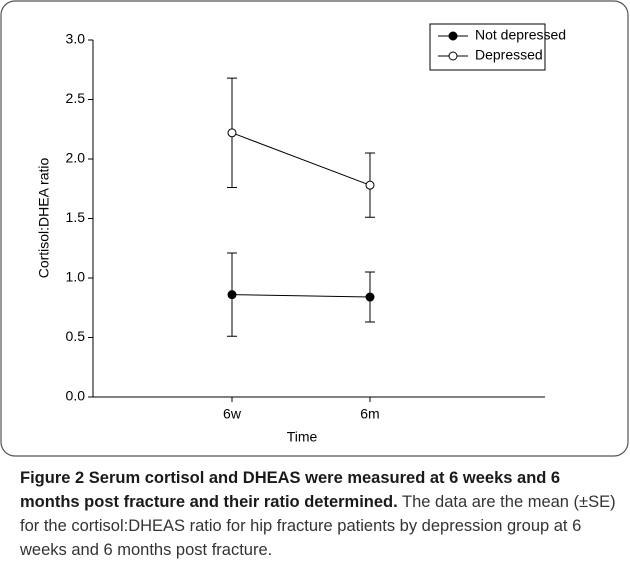 The height and width of the screenshot is (568, 630). What do you see at coordinates (509, 55) in the screenshot?
I see `legend-label: Depressed` at bounding box center [509, 55].